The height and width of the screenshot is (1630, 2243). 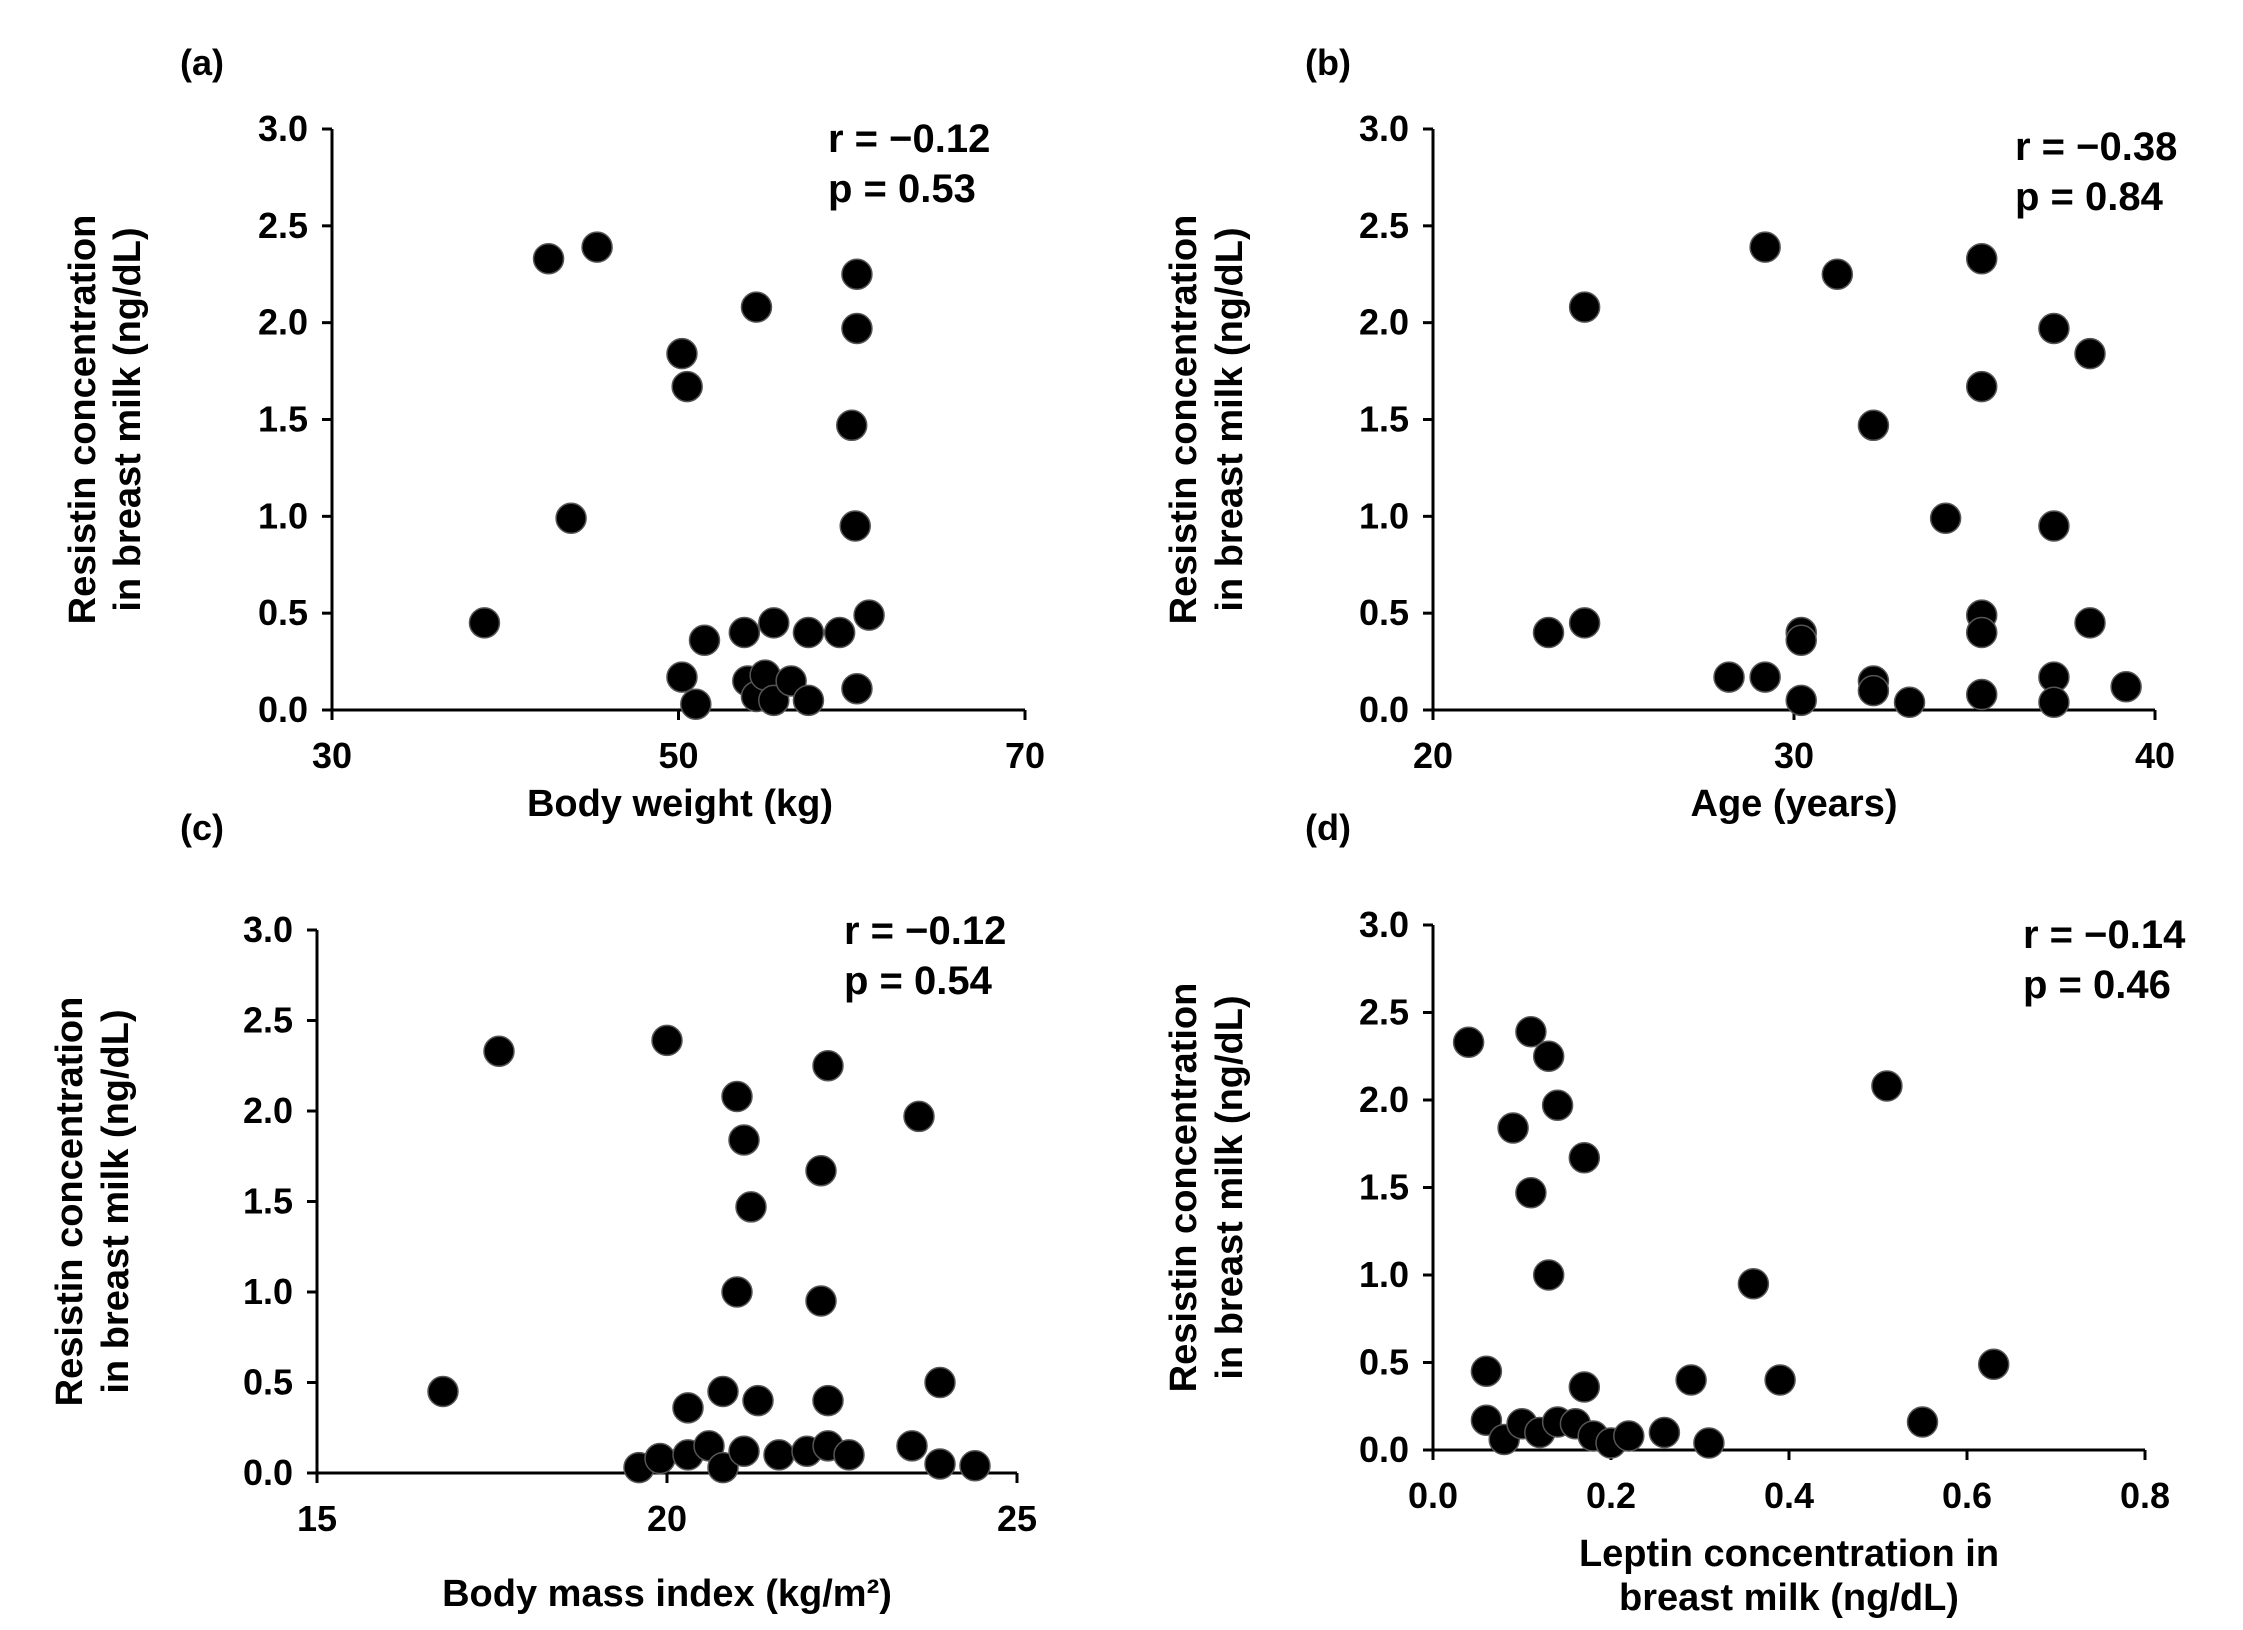 I want to click on x-tick-label: 0.8, so click(x=2145, y=1495).